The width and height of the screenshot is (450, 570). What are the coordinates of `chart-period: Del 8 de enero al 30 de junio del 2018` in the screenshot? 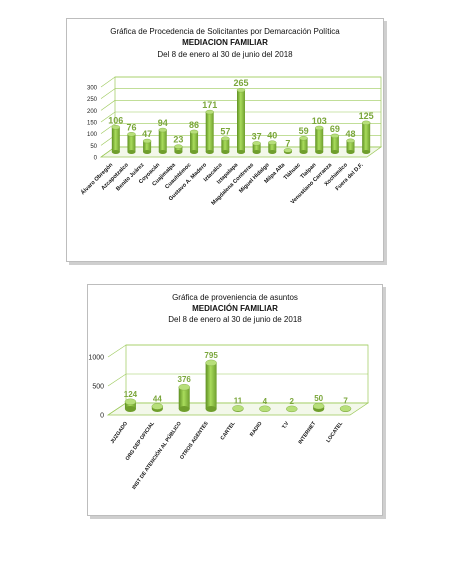 It's located at (225, 54).